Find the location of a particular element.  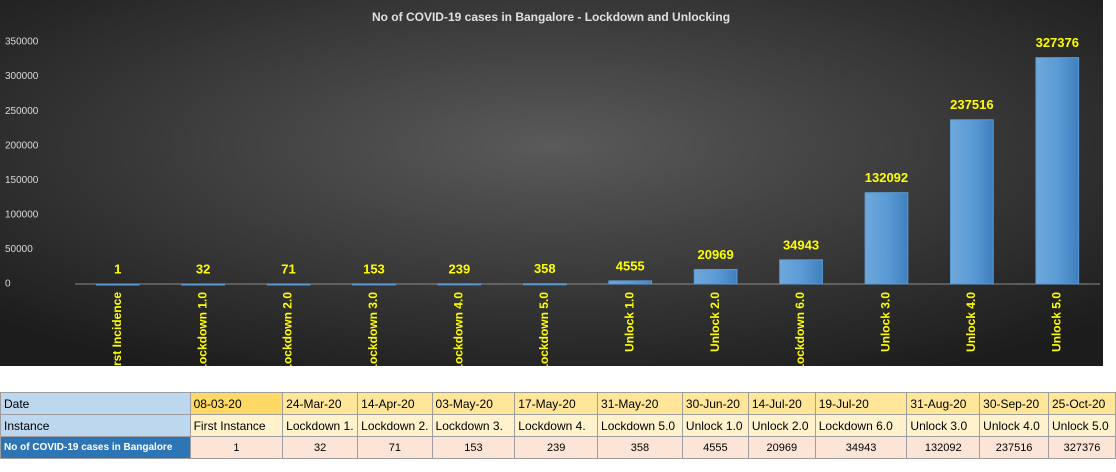

x-tick-label: Unlock 1.0 is located at coordinates (629, 322).